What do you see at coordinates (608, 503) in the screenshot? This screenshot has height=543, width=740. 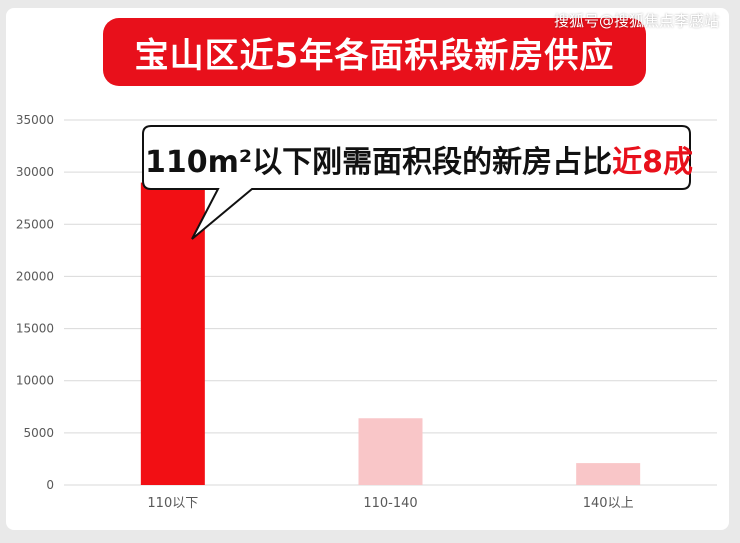 I see `x-tick-label: 140以上` at bounding box center [608, 503].